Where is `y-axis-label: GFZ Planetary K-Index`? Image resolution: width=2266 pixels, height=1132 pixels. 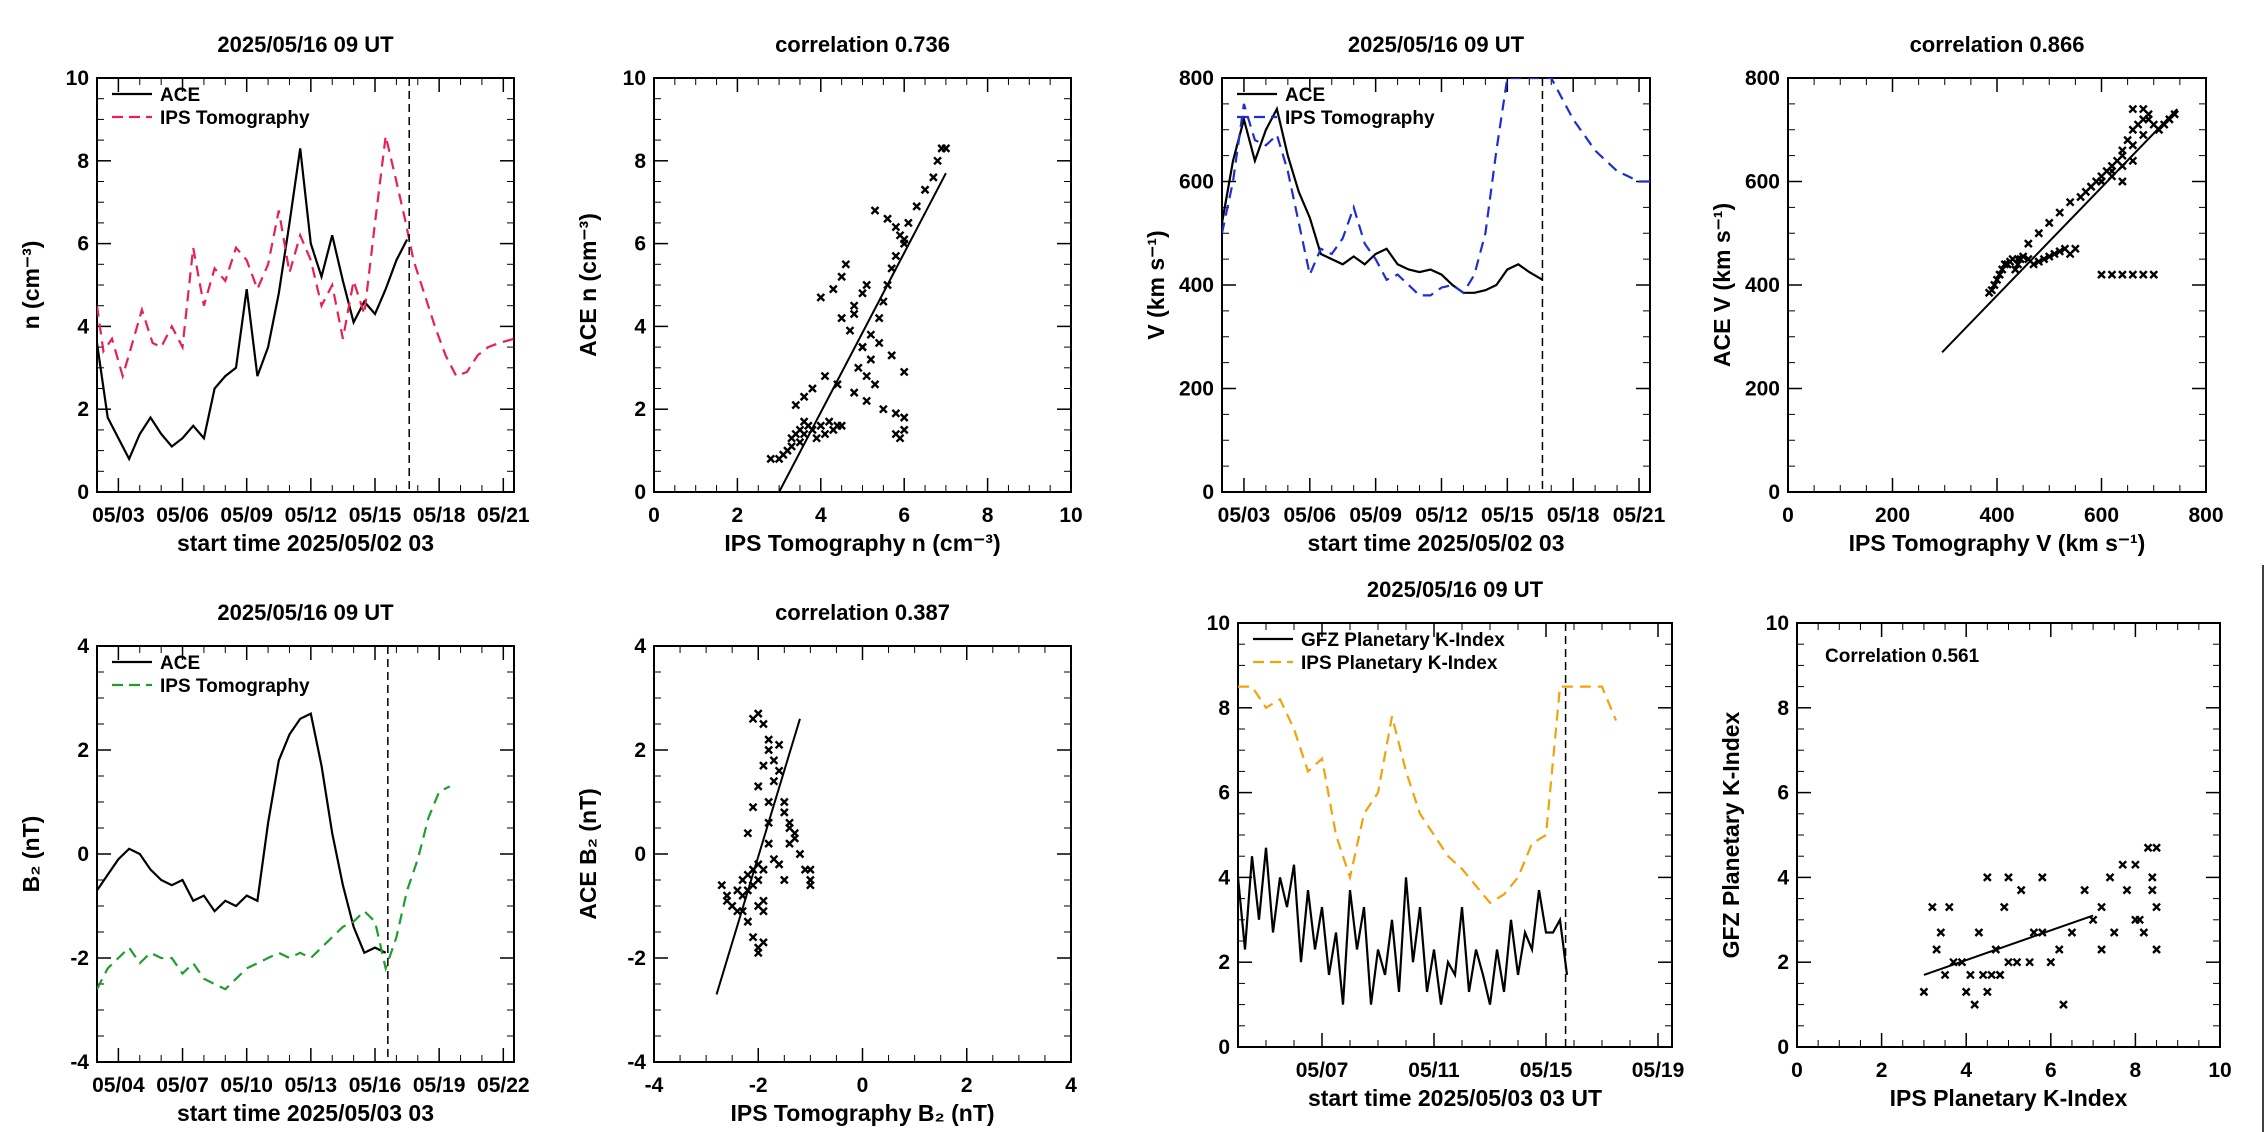
y-axis-label: GFZ Planetary K-Index is located at coordinates (1731, 834).